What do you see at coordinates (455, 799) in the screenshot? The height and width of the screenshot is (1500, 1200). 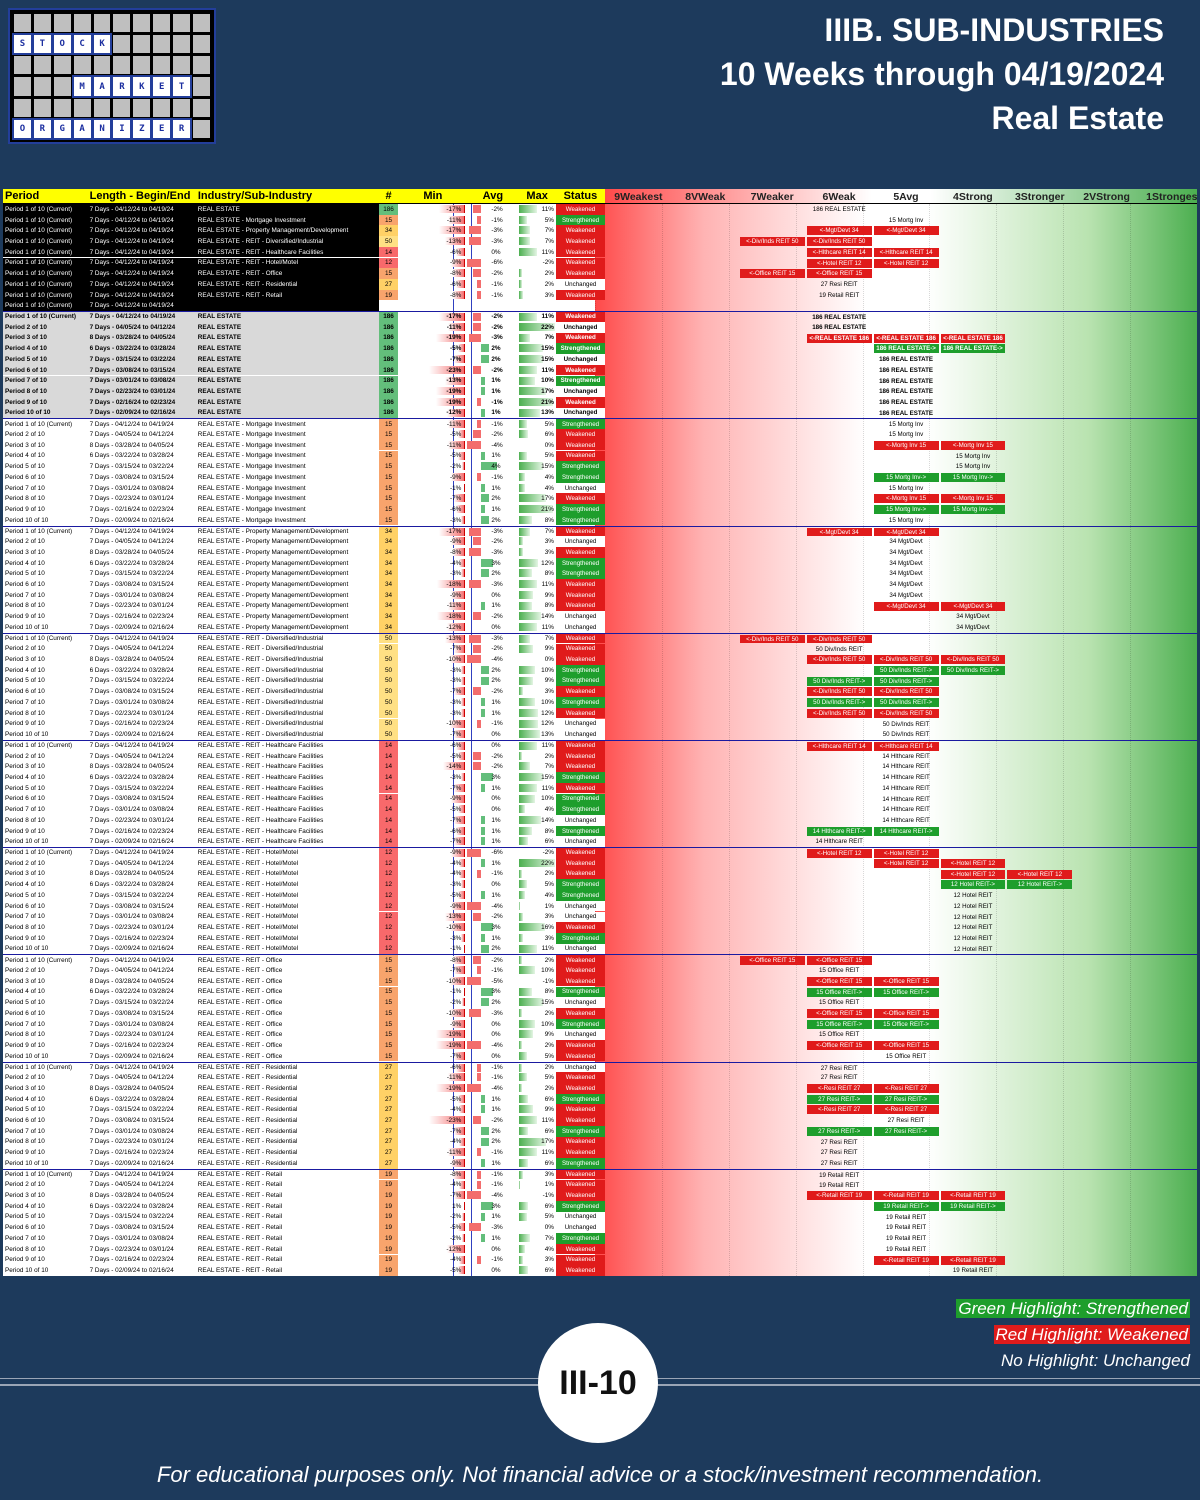 I see `min-value: -9%` at bounding box center [455, 799].